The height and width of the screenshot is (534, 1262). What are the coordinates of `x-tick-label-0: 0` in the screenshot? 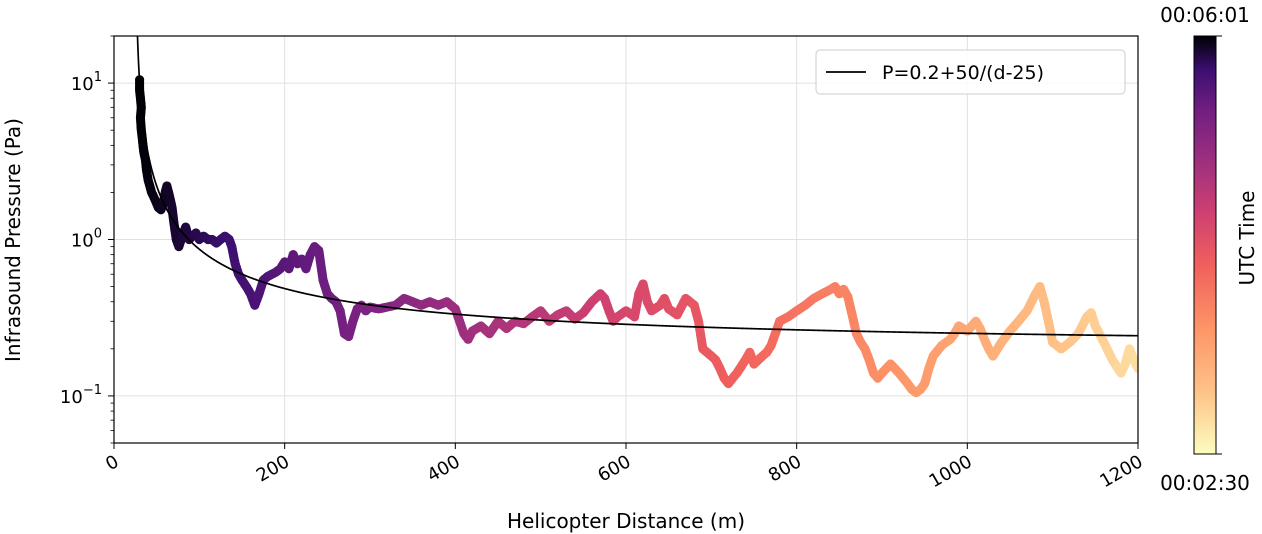 It's located at (112, 463).